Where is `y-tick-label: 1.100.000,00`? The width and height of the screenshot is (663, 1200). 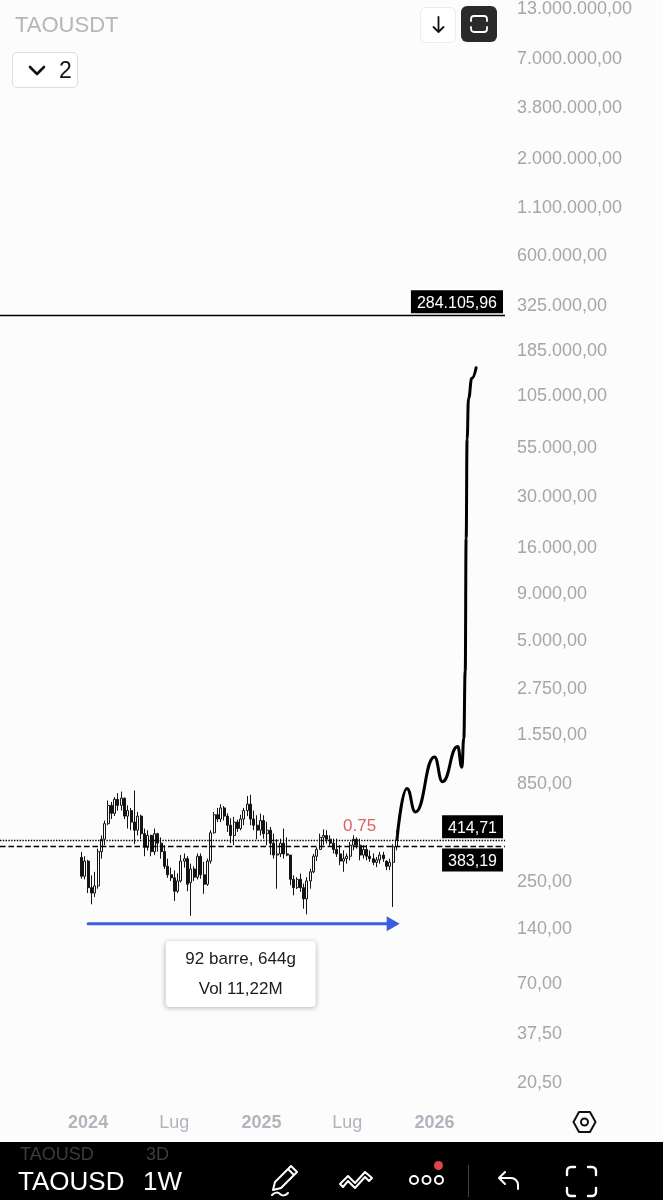 y-tick-label: 1.100.000,00 is located at coordinates (570, 206).